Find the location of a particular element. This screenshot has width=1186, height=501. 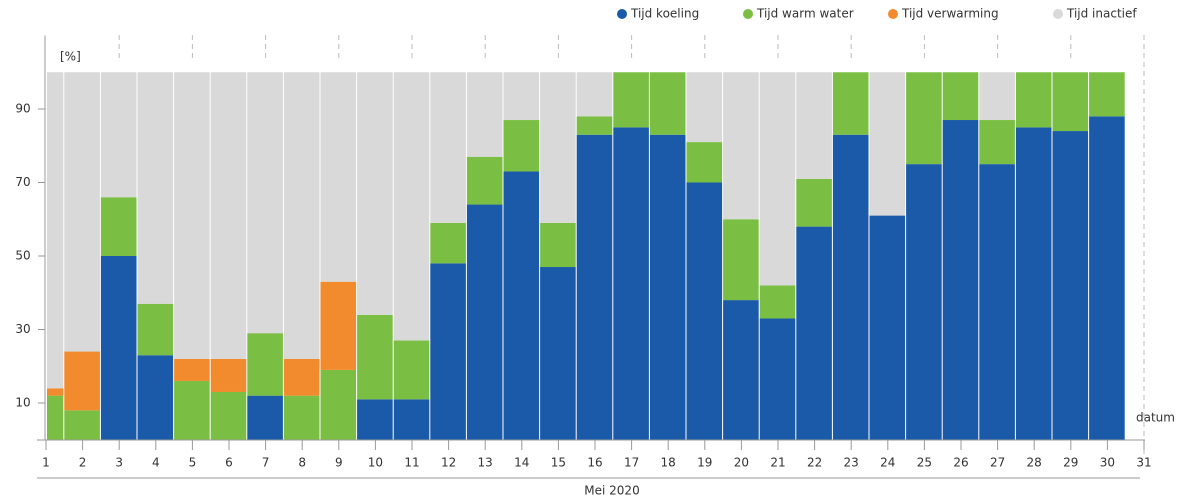

x-tick-label: 31 is located at coordinates (1143, 463).